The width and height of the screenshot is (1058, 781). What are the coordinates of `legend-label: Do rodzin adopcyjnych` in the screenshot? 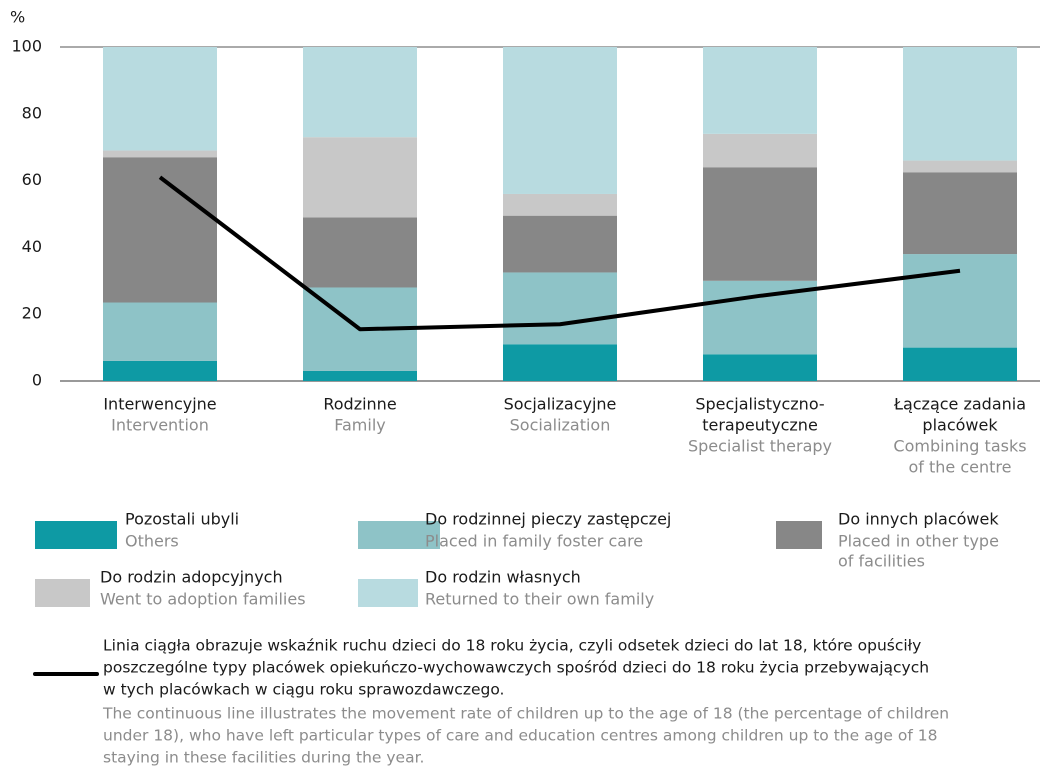 It's located at (191, 577).